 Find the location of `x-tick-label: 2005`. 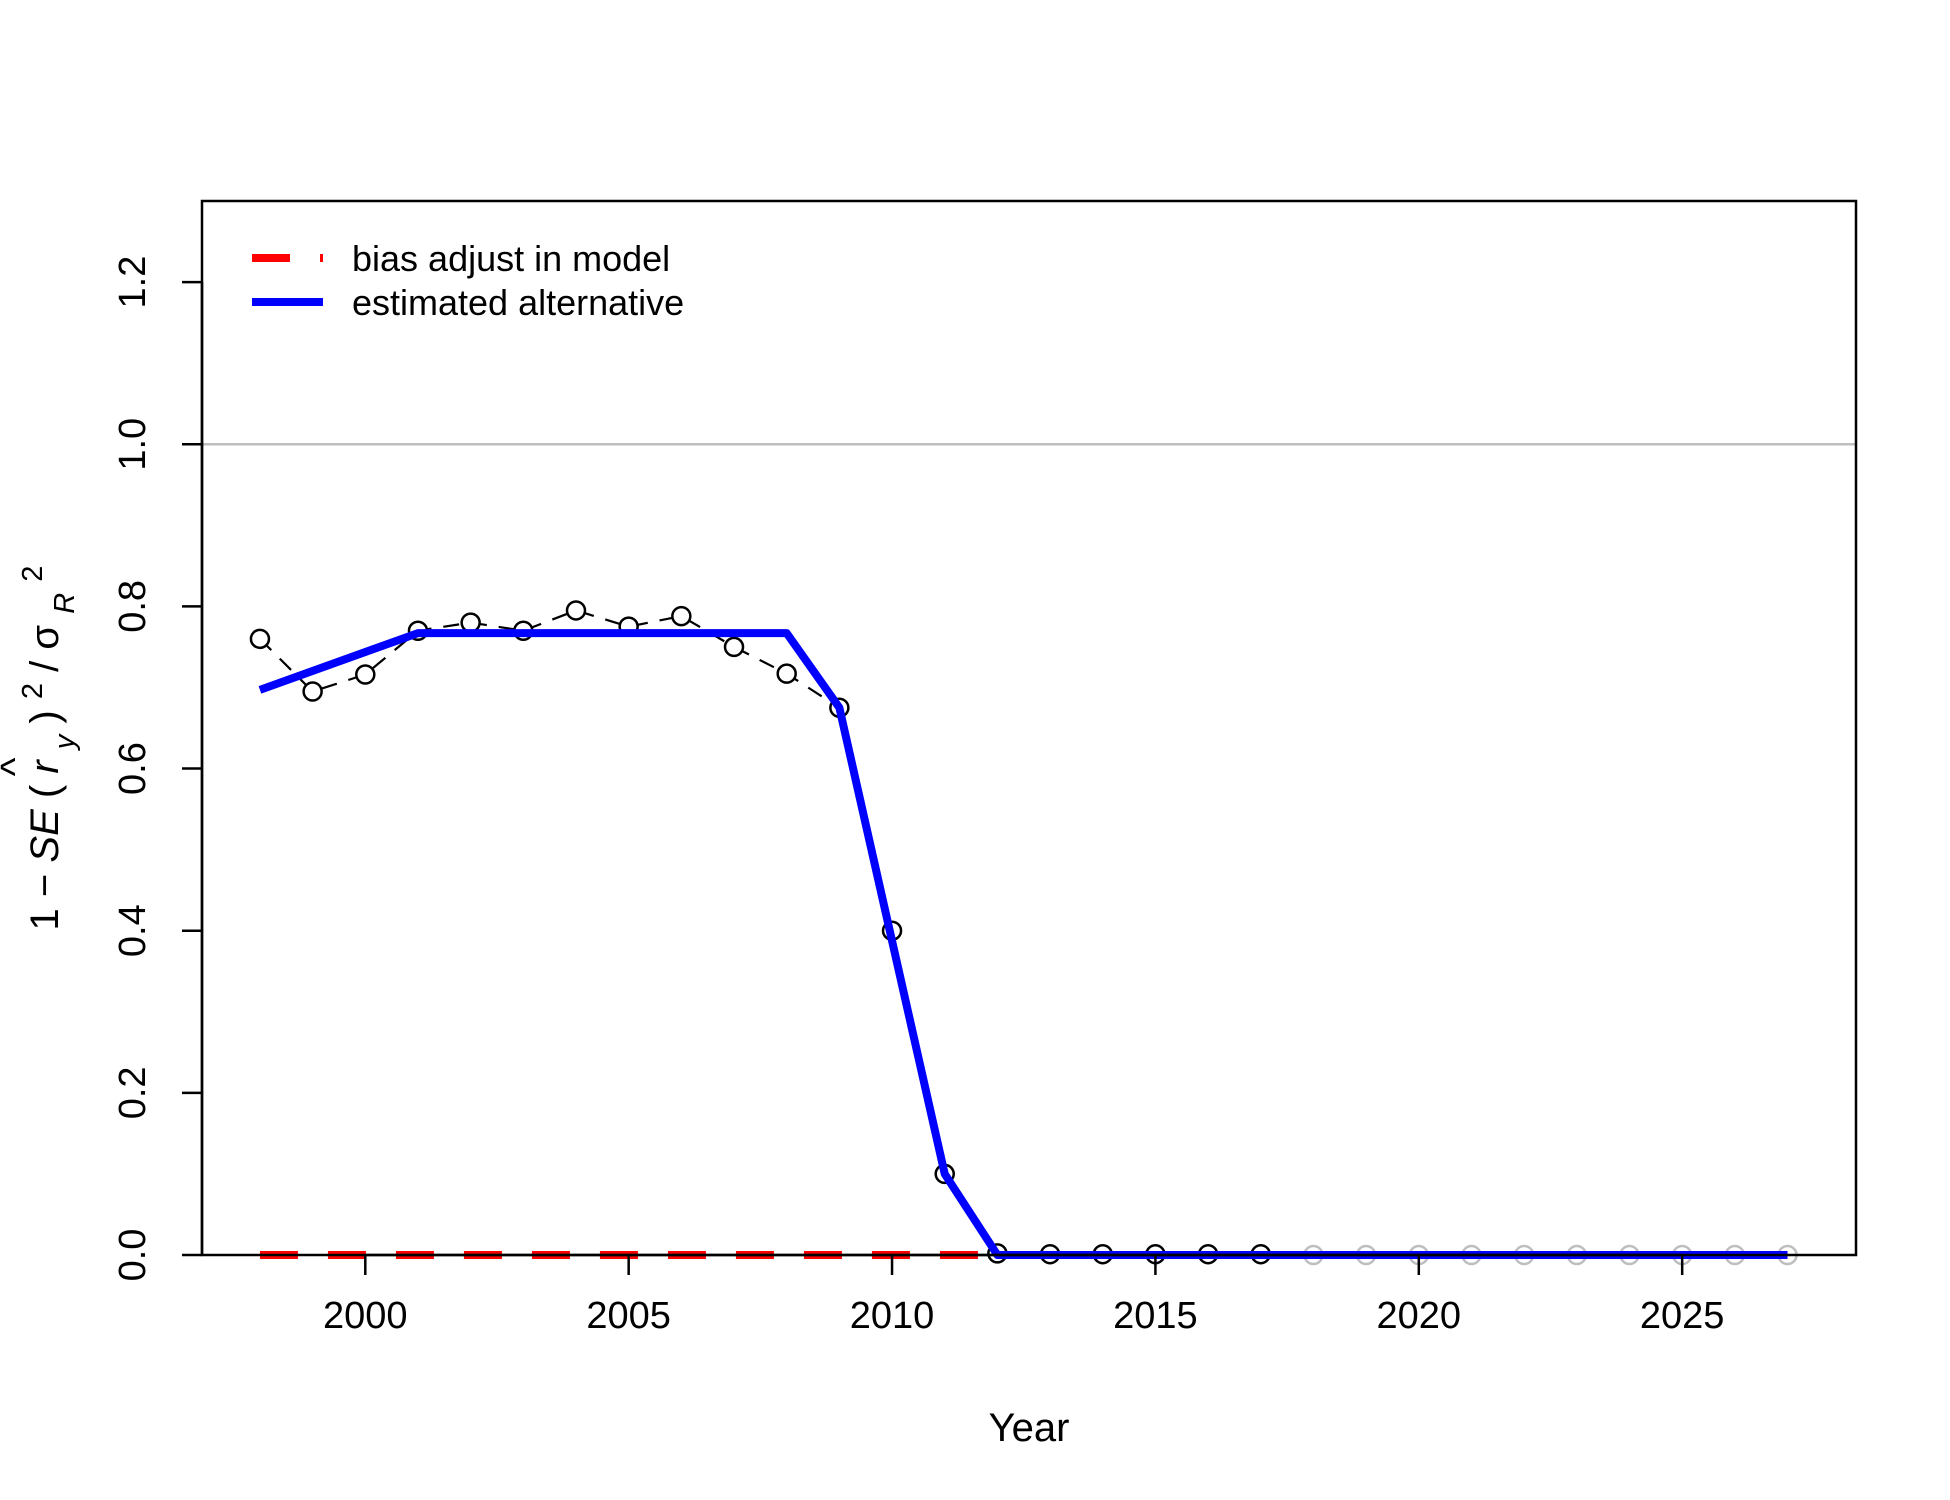

x-tick-label: 2005 is located at coordinates (628, 1316).